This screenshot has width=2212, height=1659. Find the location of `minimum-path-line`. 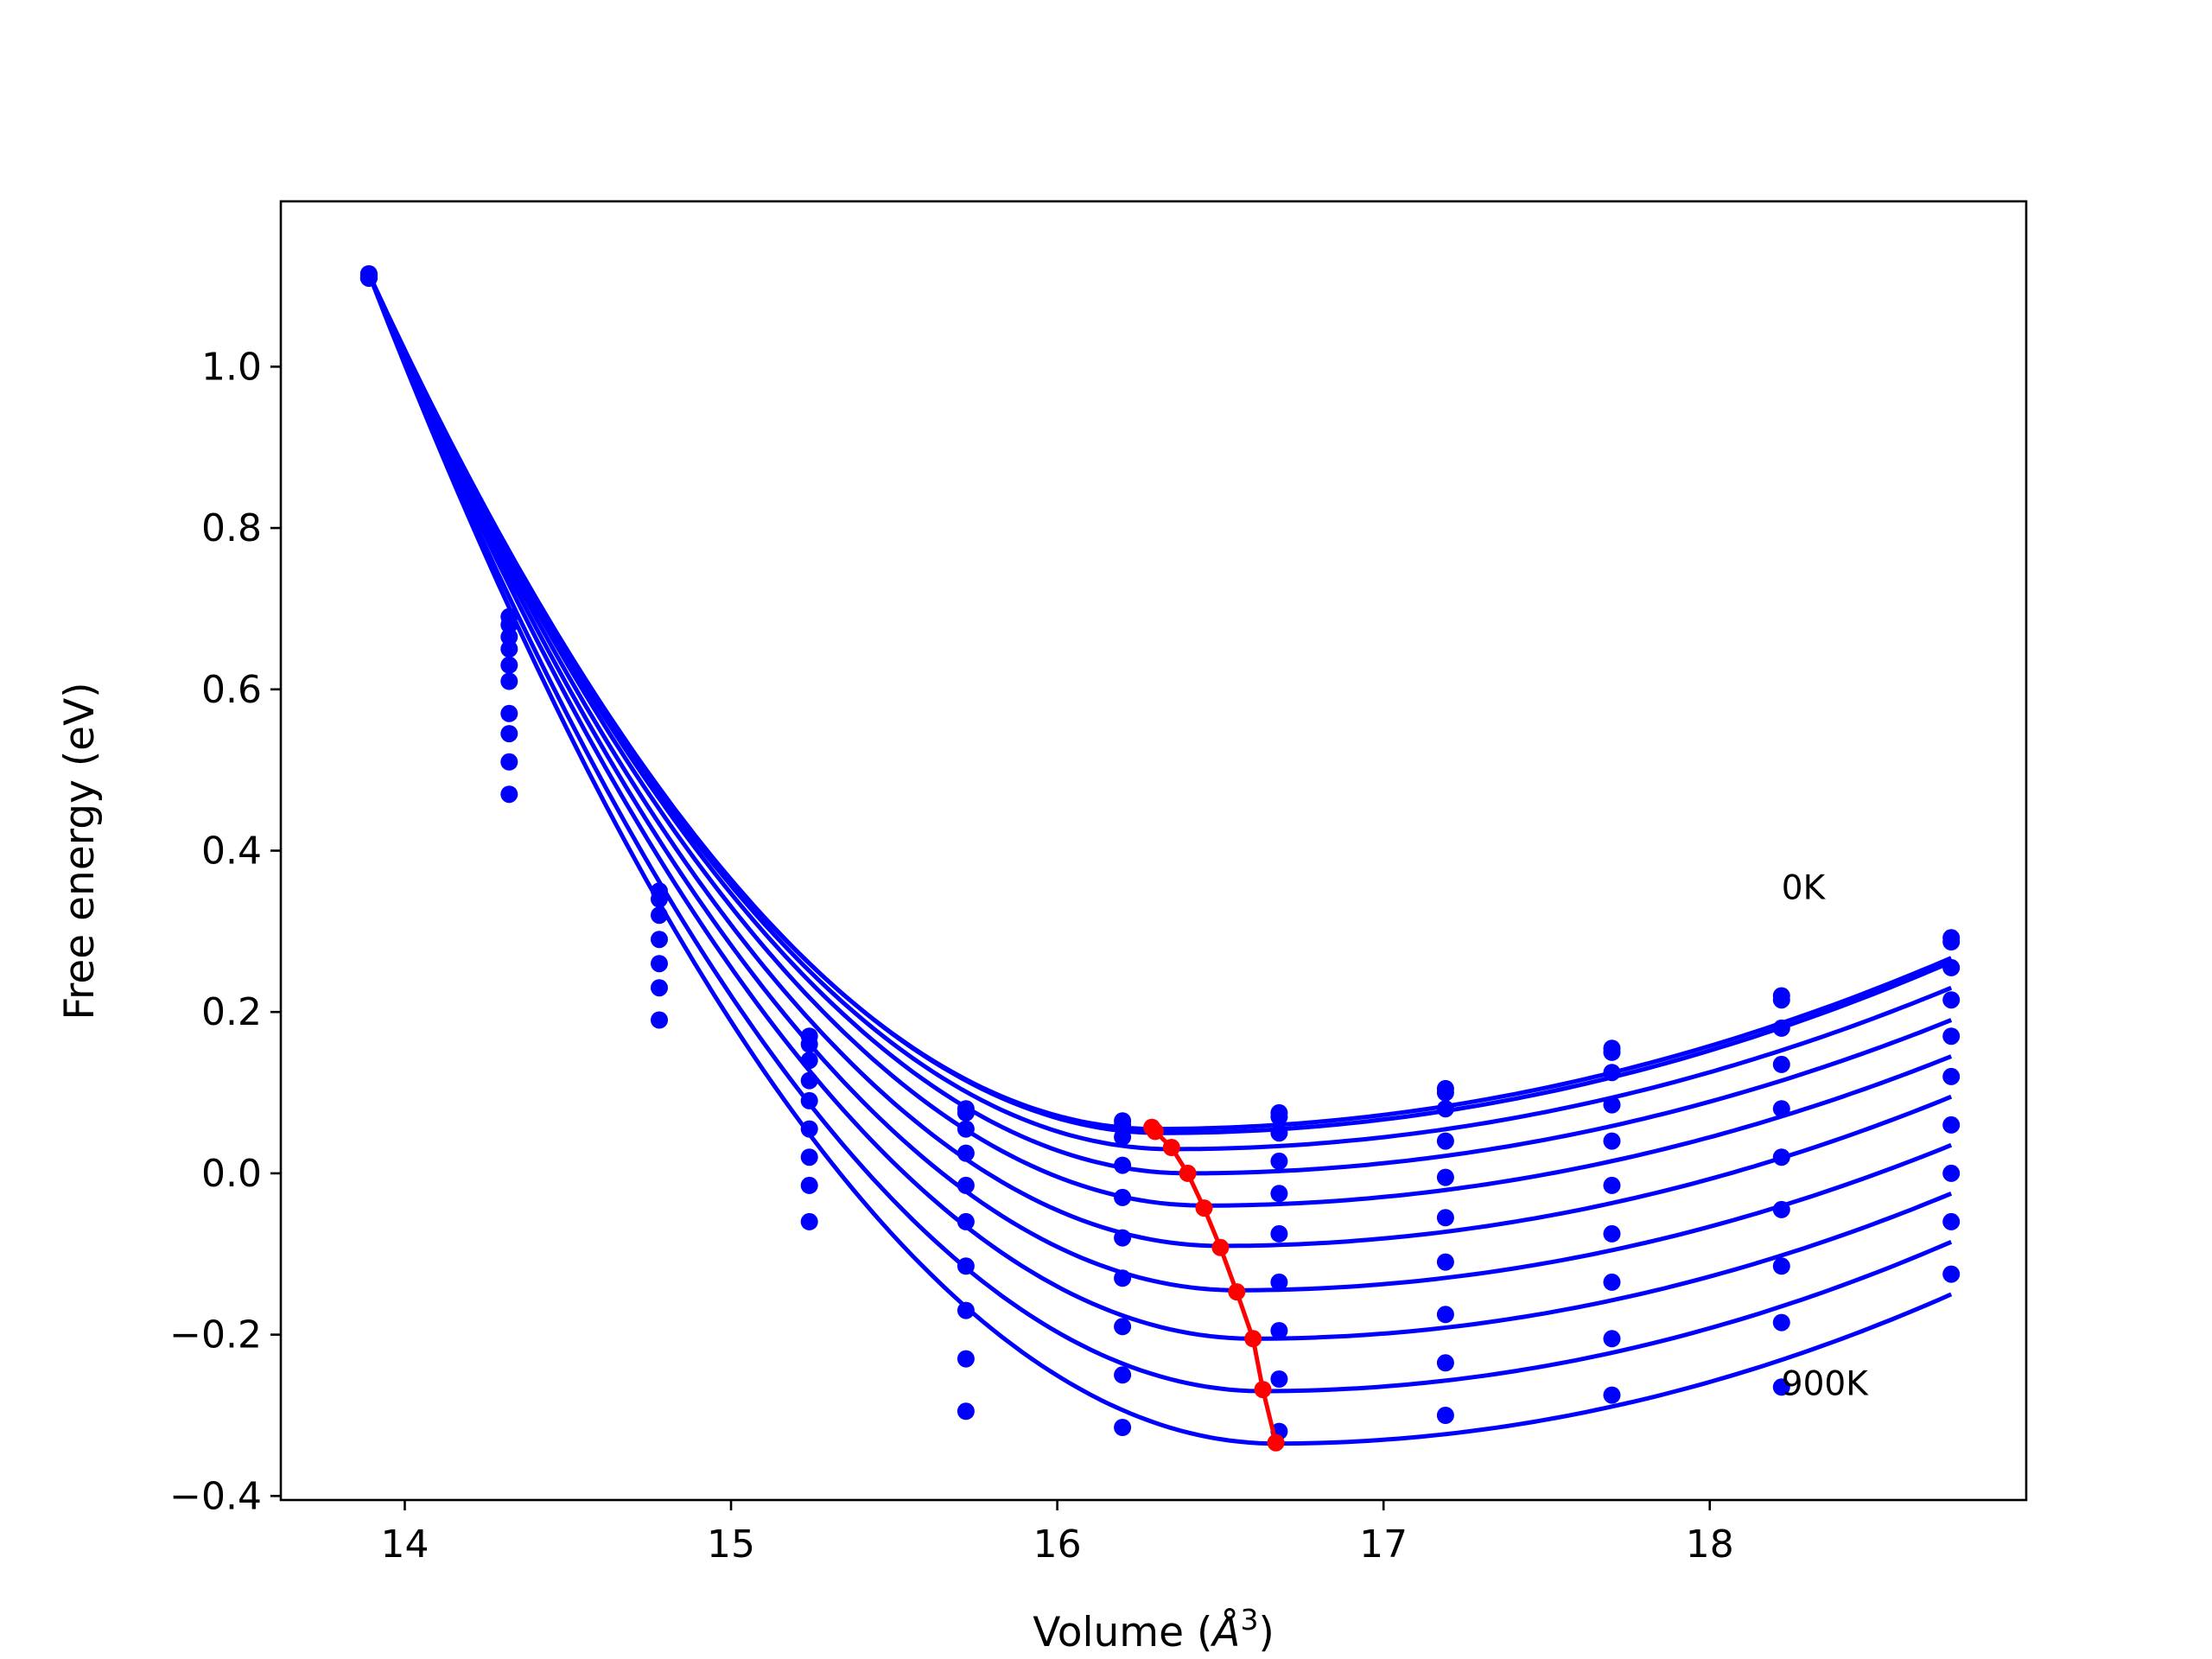

minimum-path-line is located at coordinates (1214, 1285).